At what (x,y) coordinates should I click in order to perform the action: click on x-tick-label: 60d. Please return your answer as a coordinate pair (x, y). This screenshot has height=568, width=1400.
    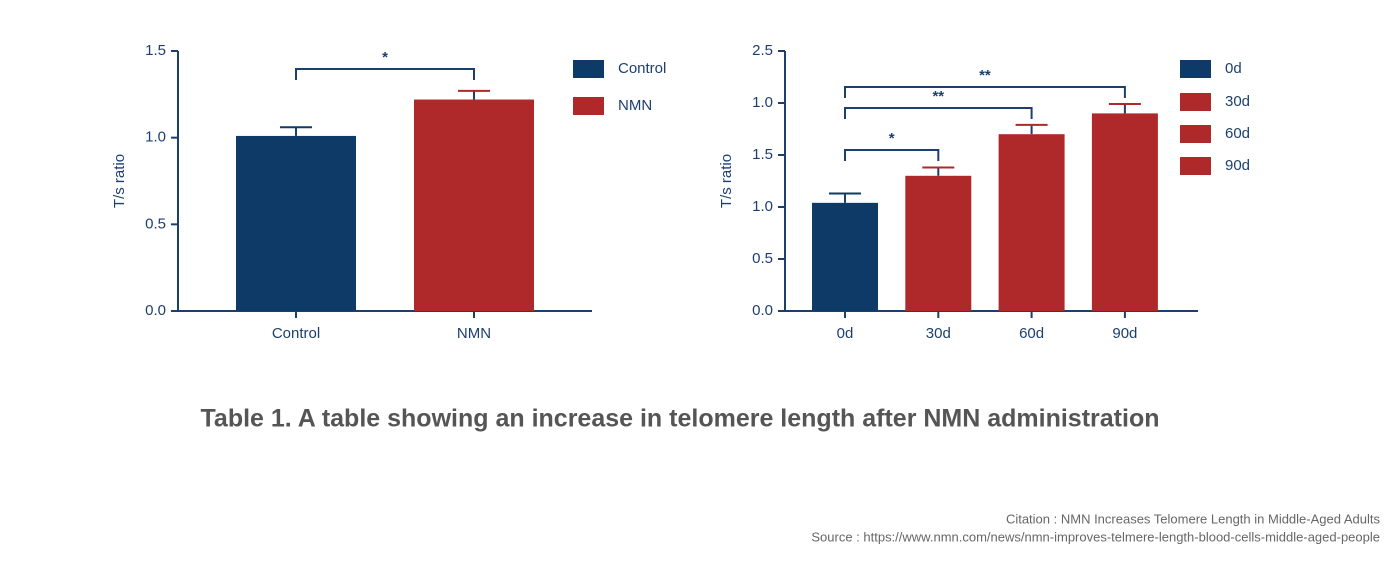
    Looking at the image, I should click on (1031, 333).